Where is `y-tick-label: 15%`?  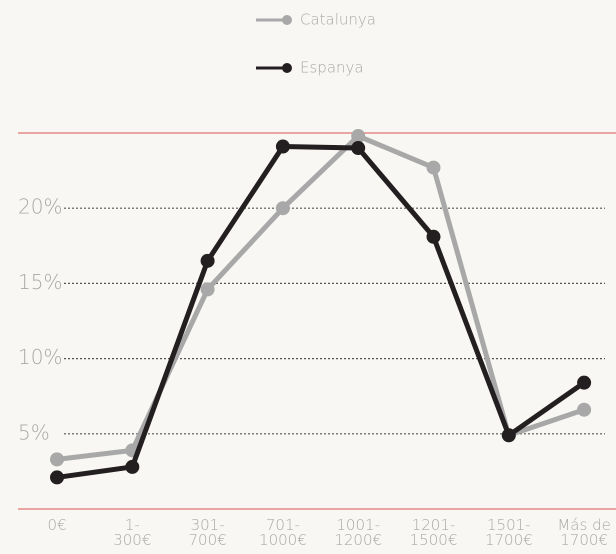 y-tick-label: 15% is located at coordinates (40, 282).